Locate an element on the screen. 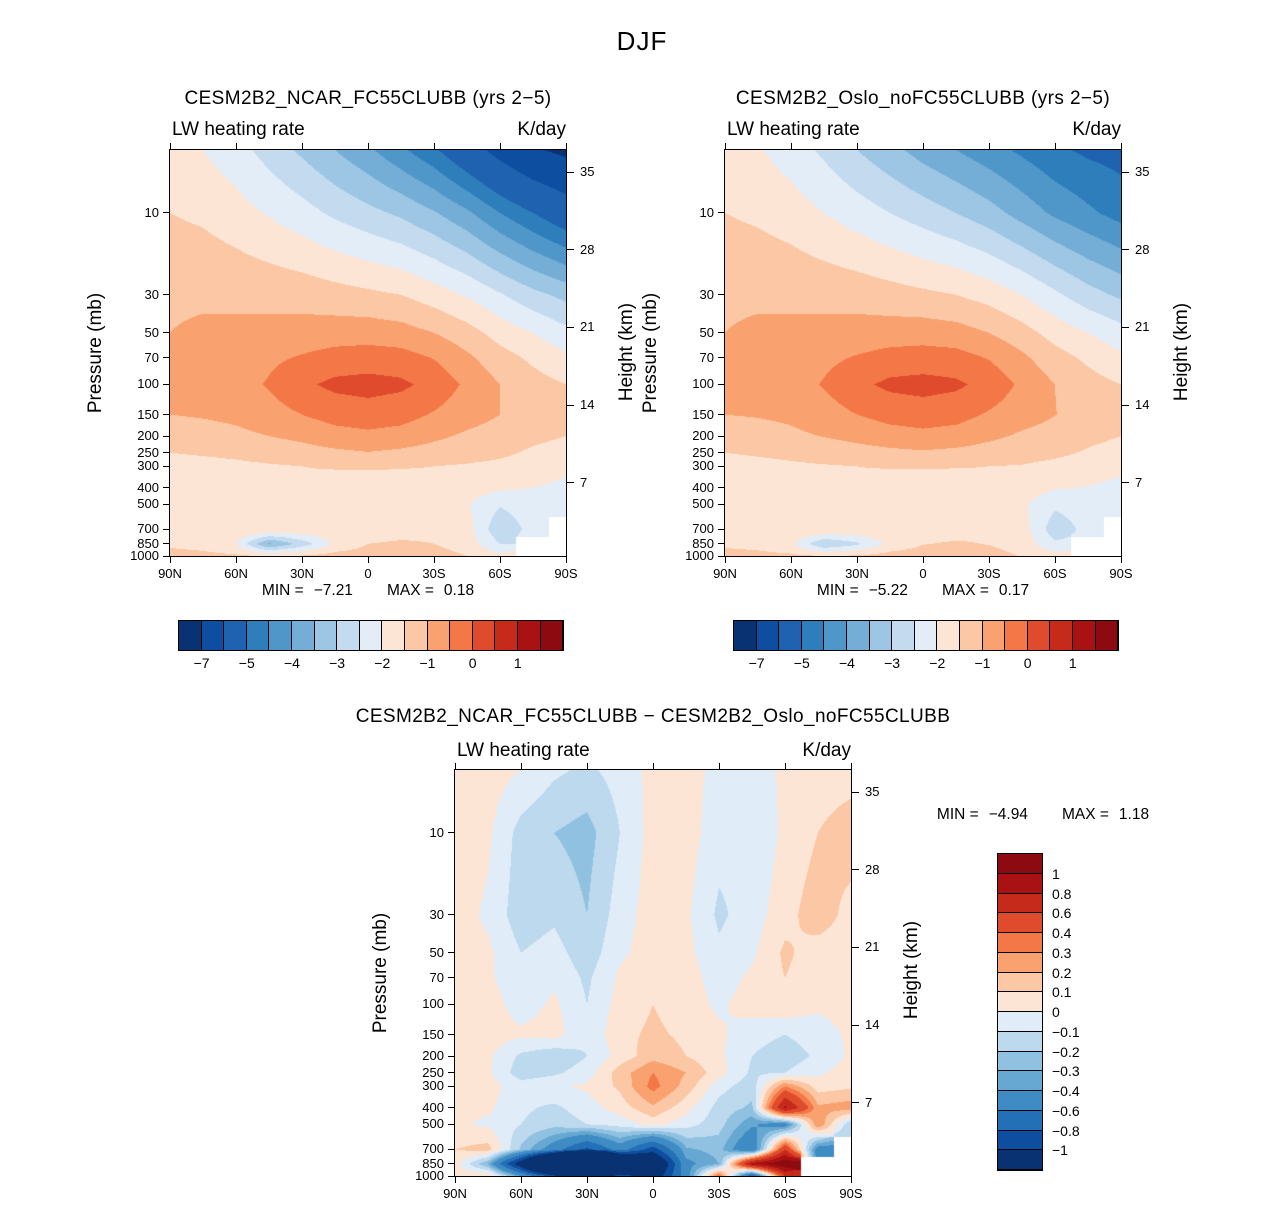 The height and width of the screenshot is (1211, 1285). colorbar-tick-label: −0.6 is located at coordinates (1066, 1110).